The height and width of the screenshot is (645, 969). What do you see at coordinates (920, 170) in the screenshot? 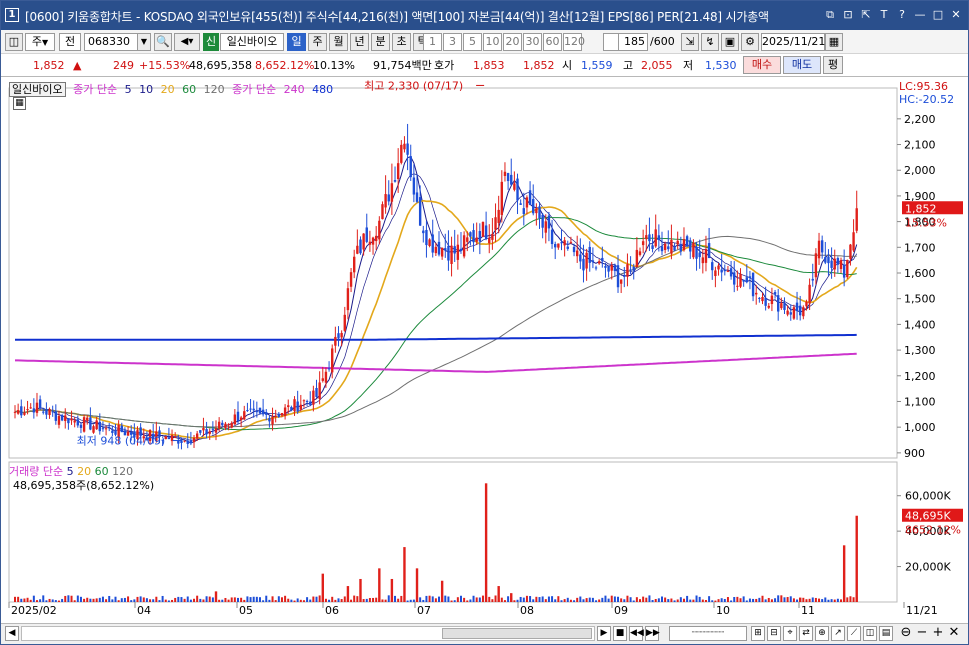
I see `price-tick-label: 2,000` at bounding box center [920, 170].